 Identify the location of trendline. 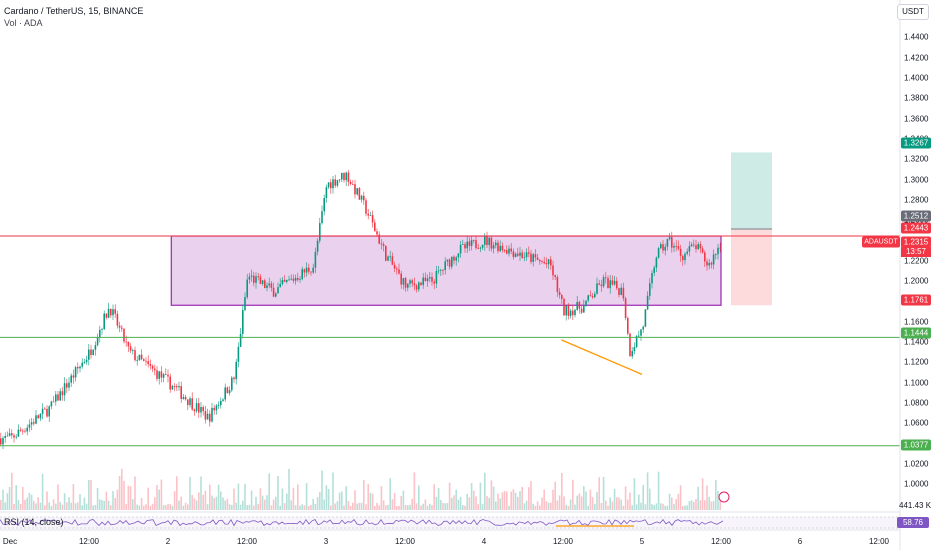
(602, 357).